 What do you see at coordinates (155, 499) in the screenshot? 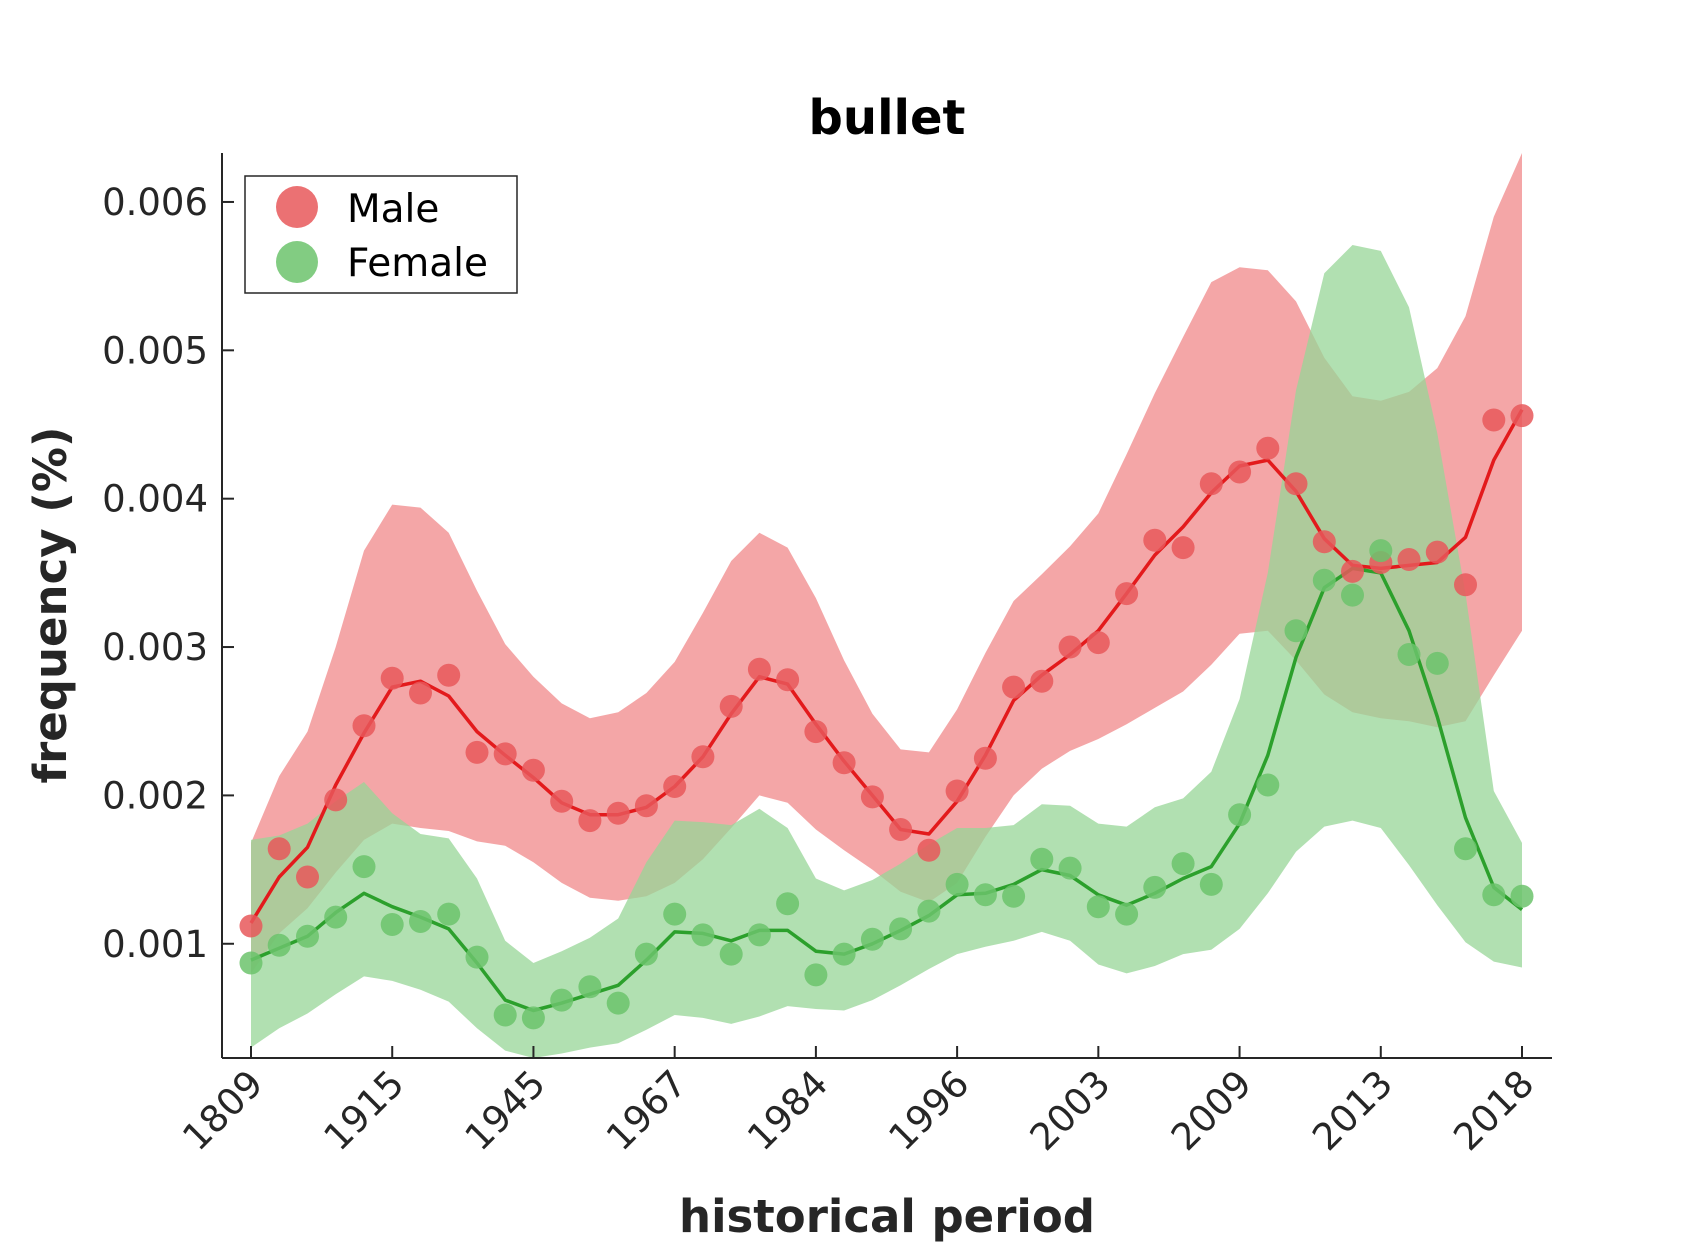
I see `y-tick-label: 0.004` at bounding box center [155, 499].